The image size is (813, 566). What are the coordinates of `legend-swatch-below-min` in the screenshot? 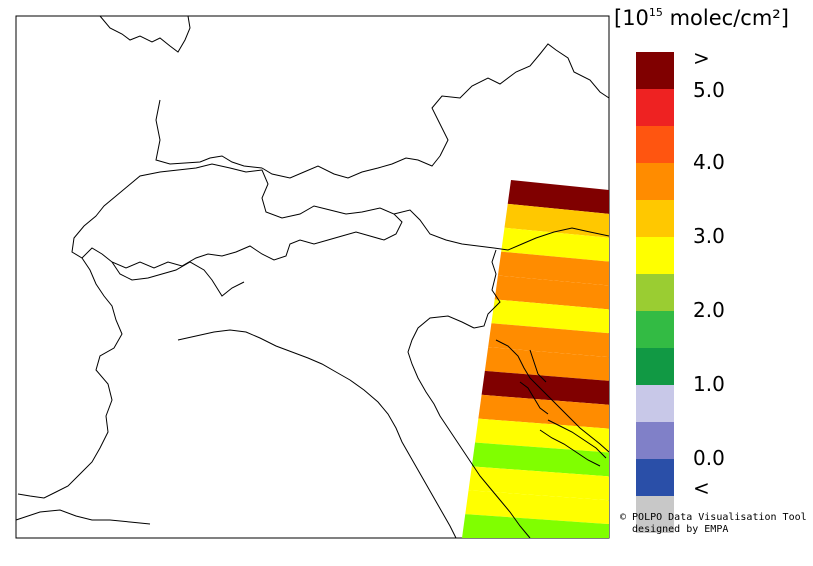 It's located at (655, 514).